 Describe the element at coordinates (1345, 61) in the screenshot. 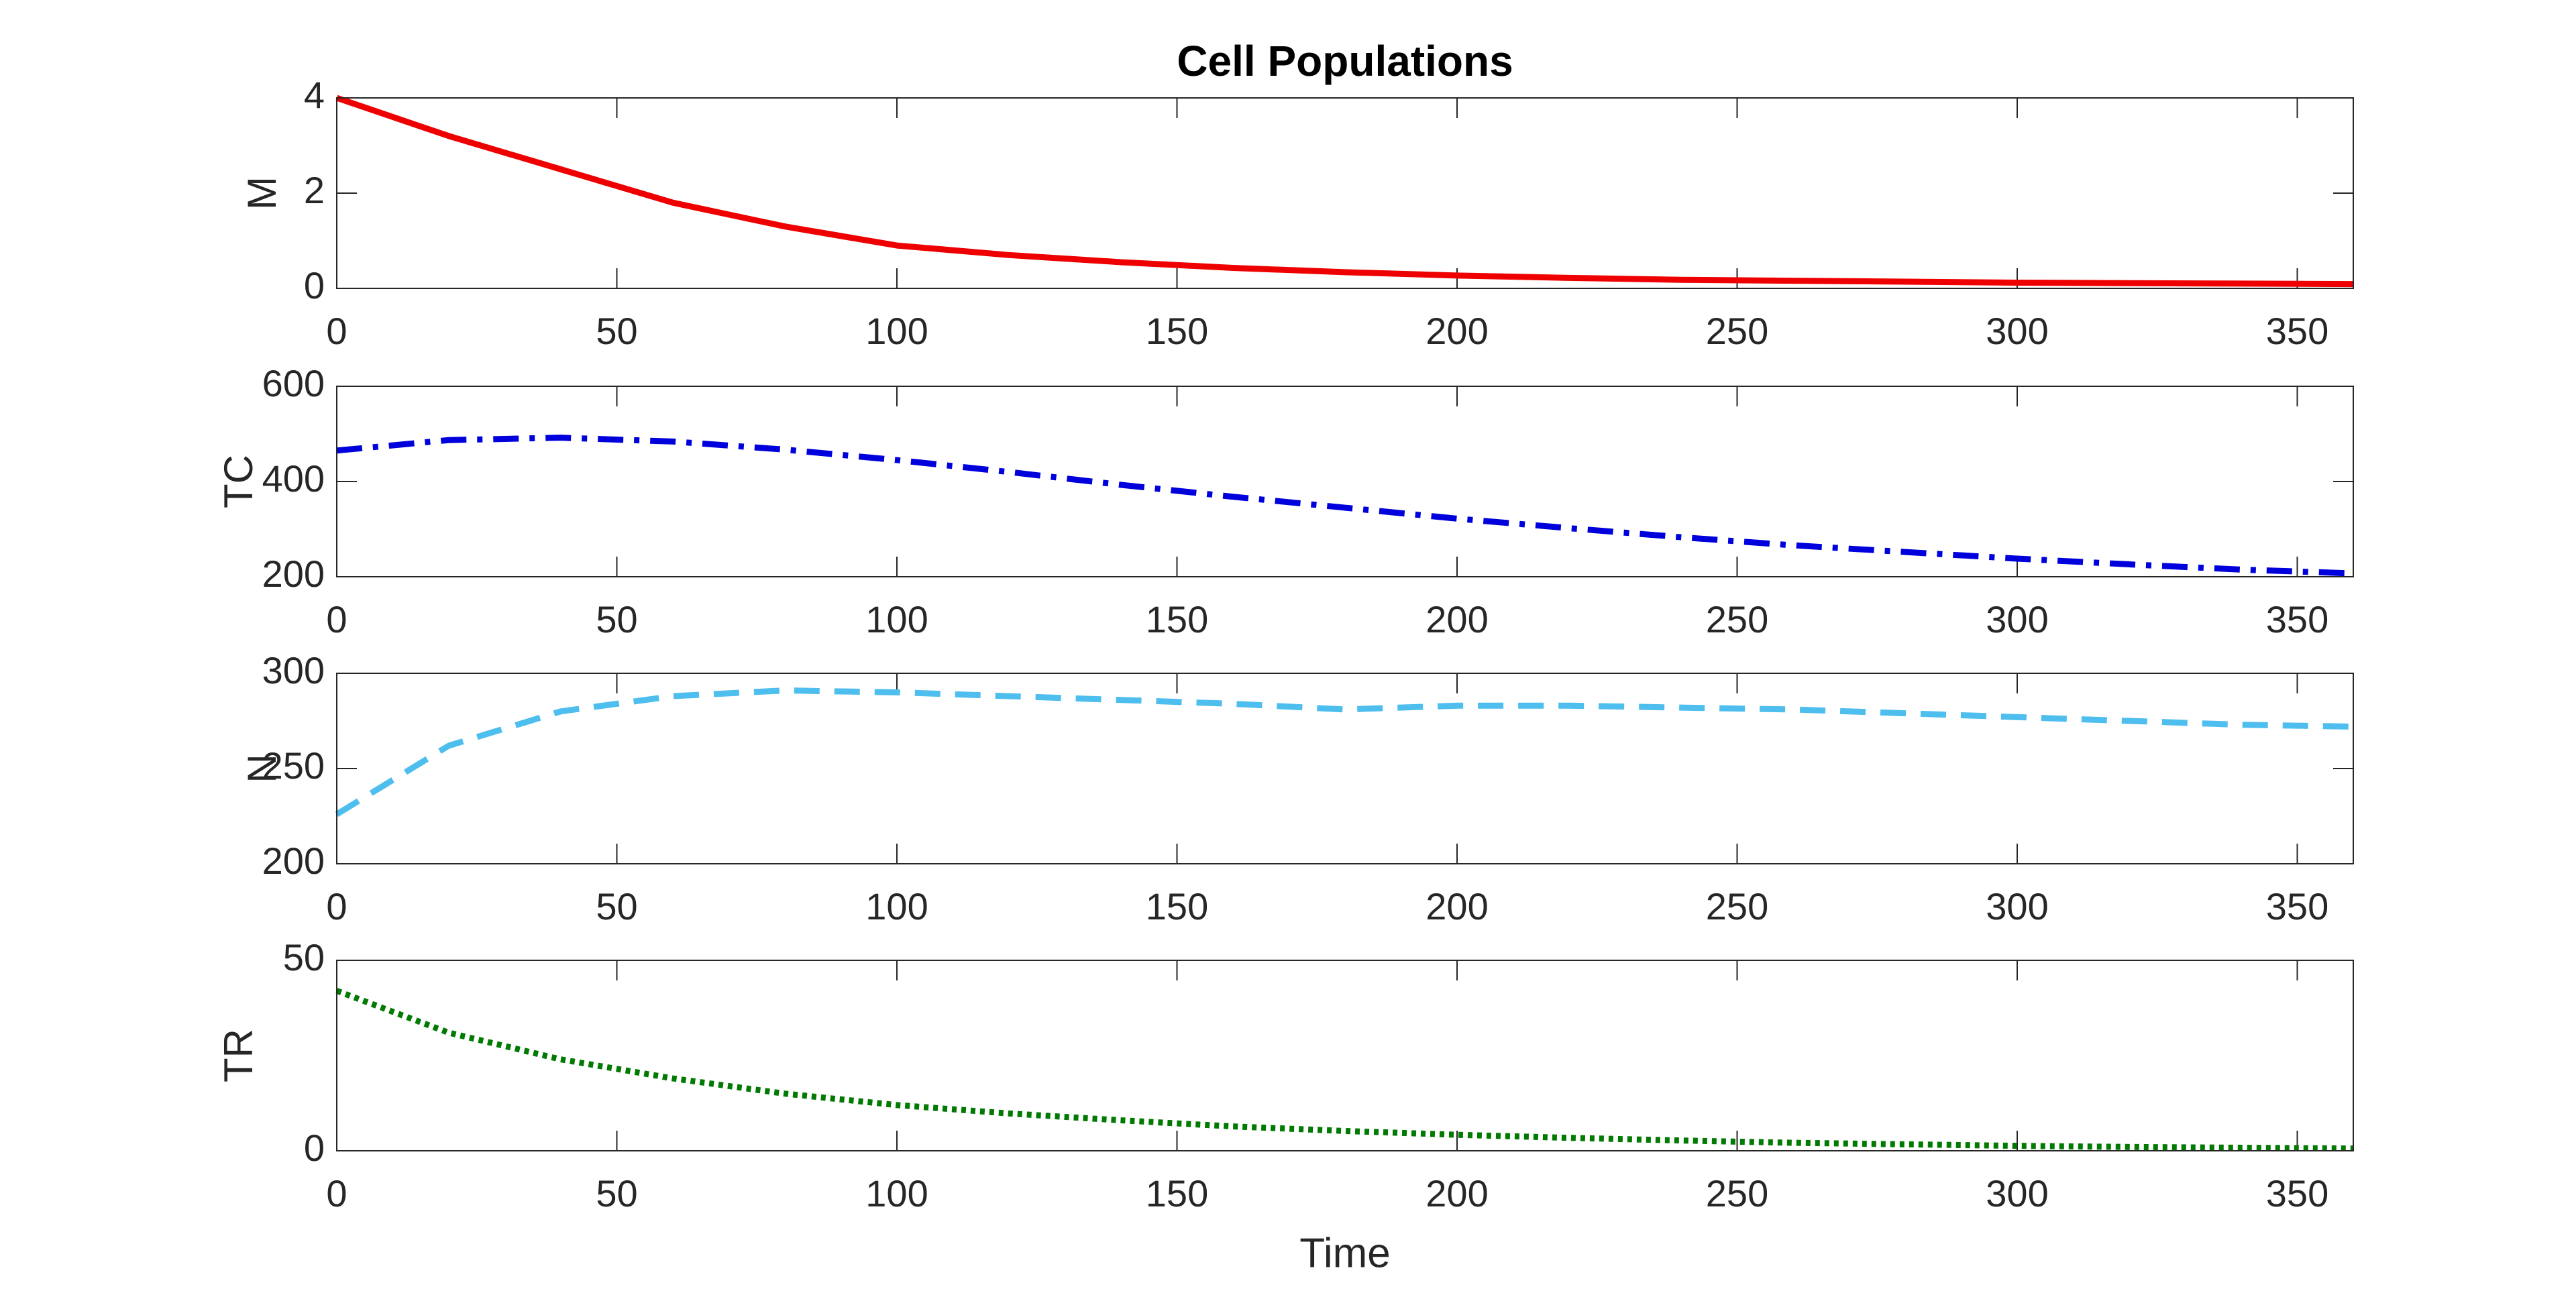

I see `chart-title: Cell Populations` at that location.